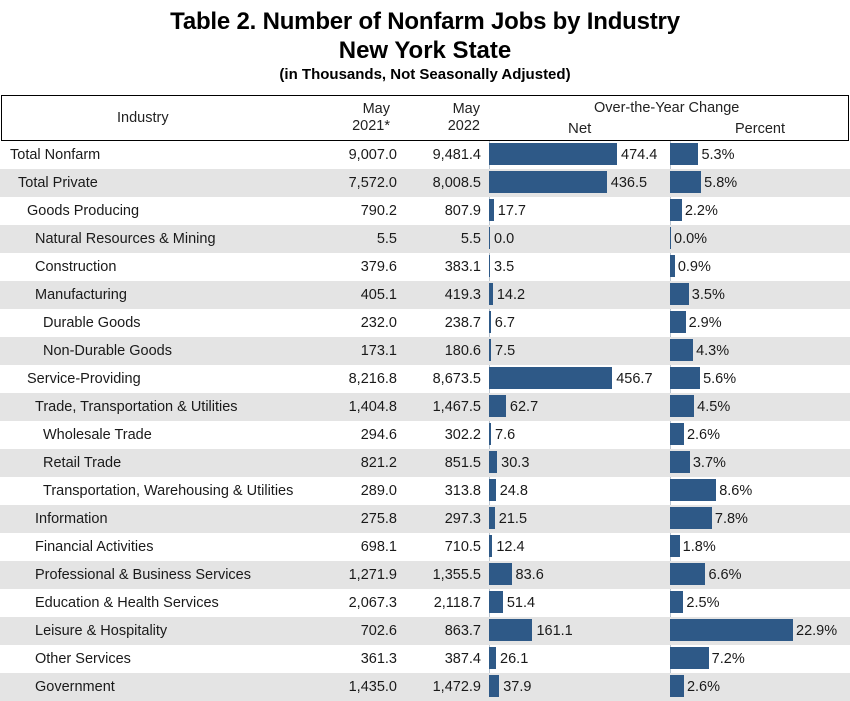  I want to click on net-change-label: 51.4, so click(521, 603).